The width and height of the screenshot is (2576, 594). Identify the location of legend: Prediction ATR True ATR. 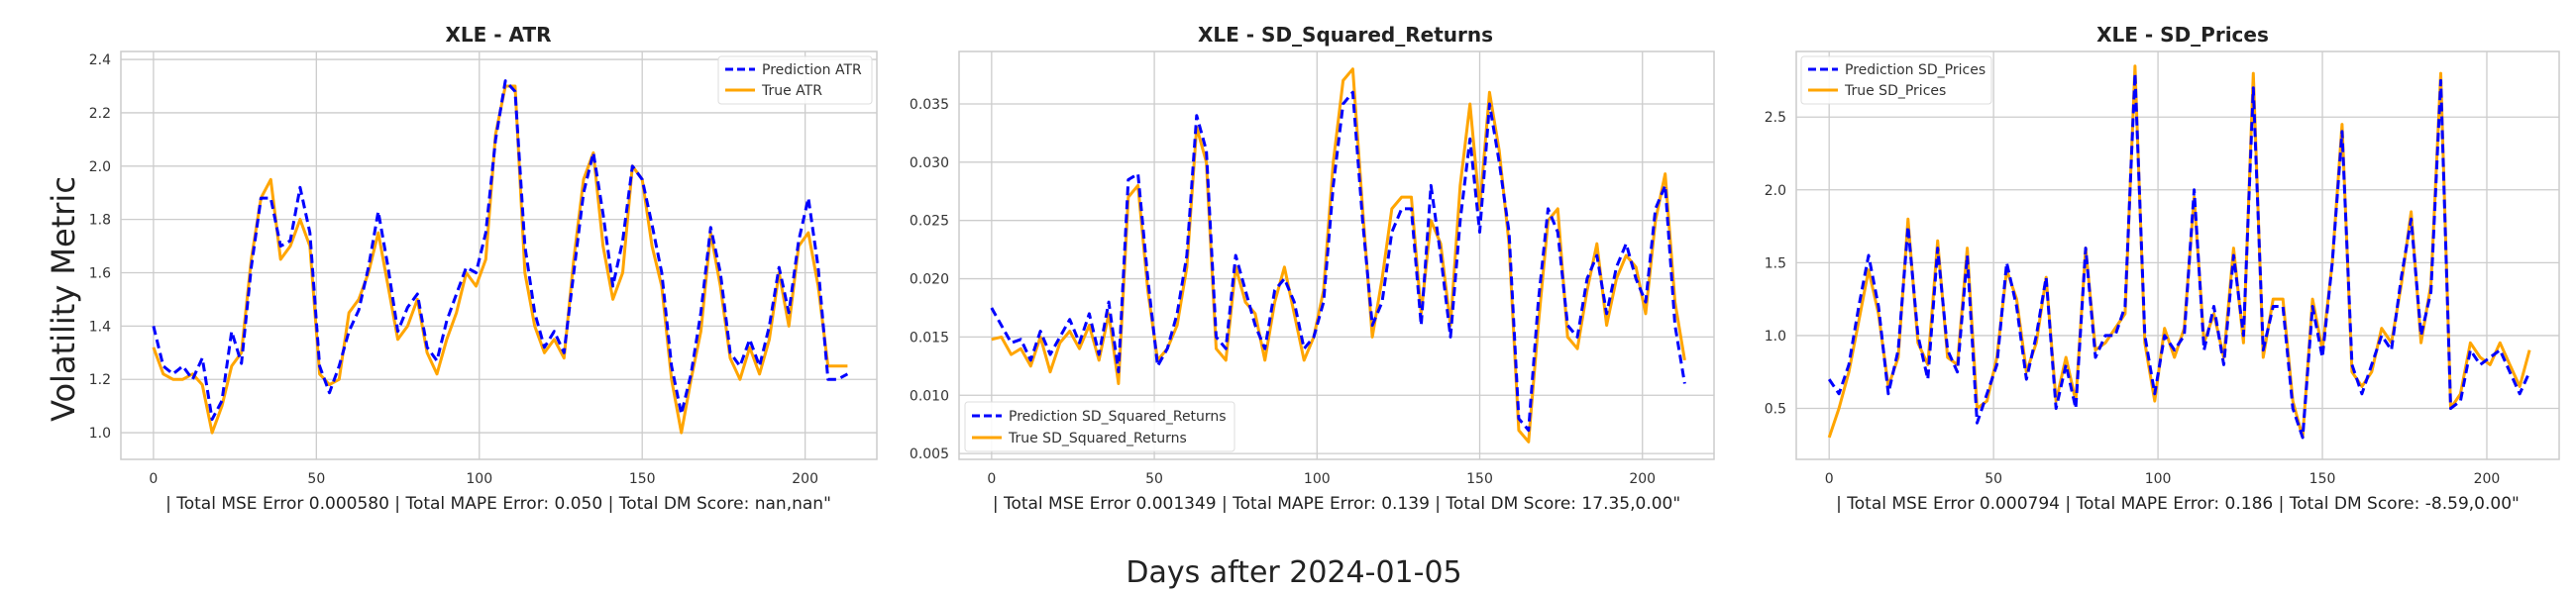
(795, 80).